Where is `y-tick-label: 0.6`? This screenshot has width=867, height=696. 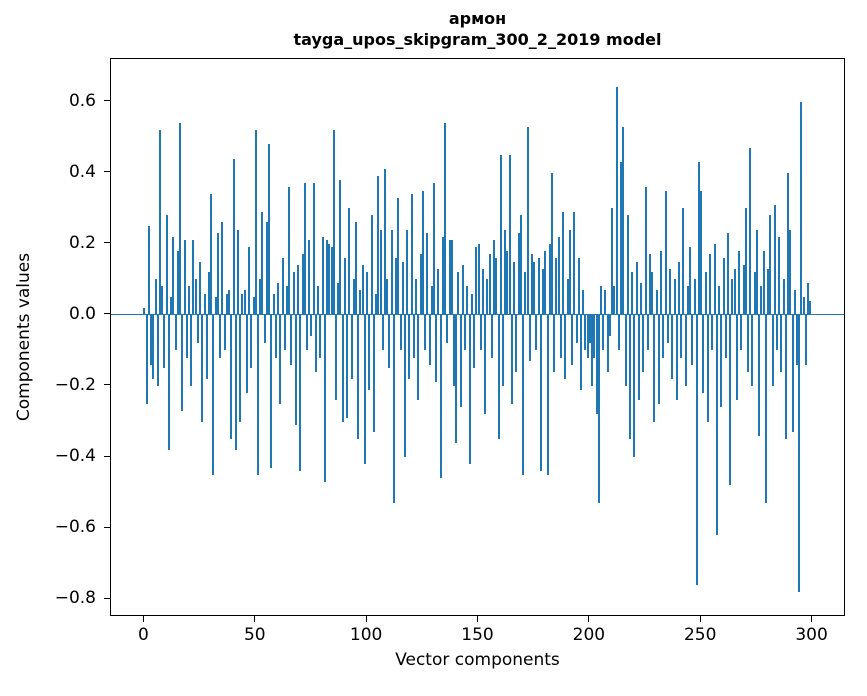 y-tick-label: 0.6 is located at coordinates (82, 100).